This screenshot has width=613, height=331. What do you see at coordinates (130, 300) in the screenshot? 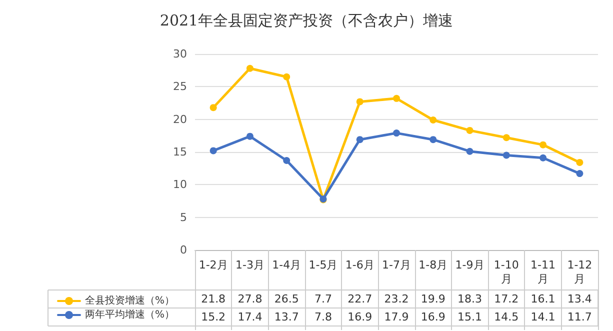
I see `legend-label: 全县投资增速（%）` at bounding box center [130, 300].